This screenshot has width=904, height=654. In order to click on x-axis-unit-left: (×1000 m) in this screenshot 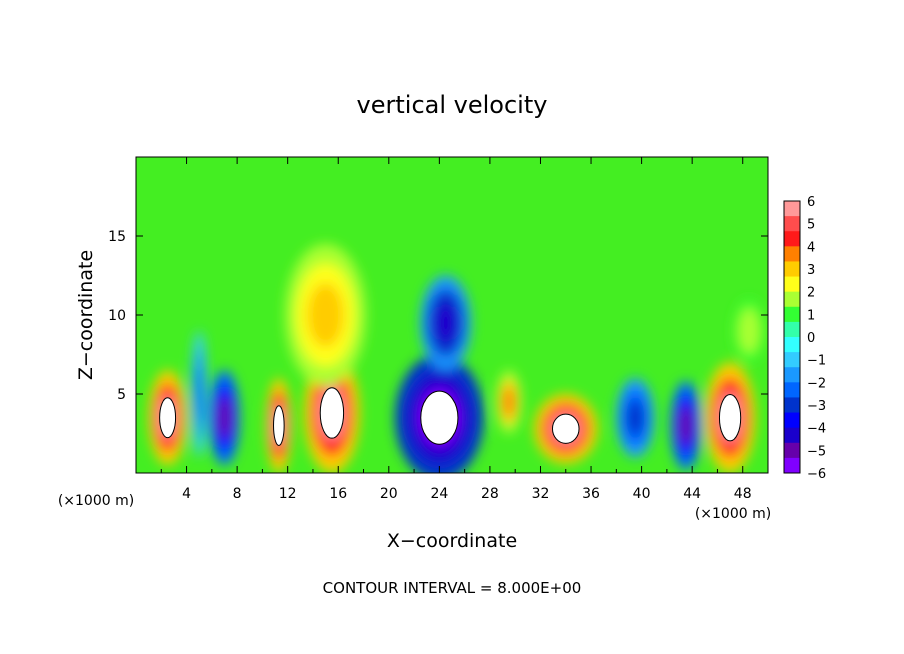, I will do `click(96, 501)`.